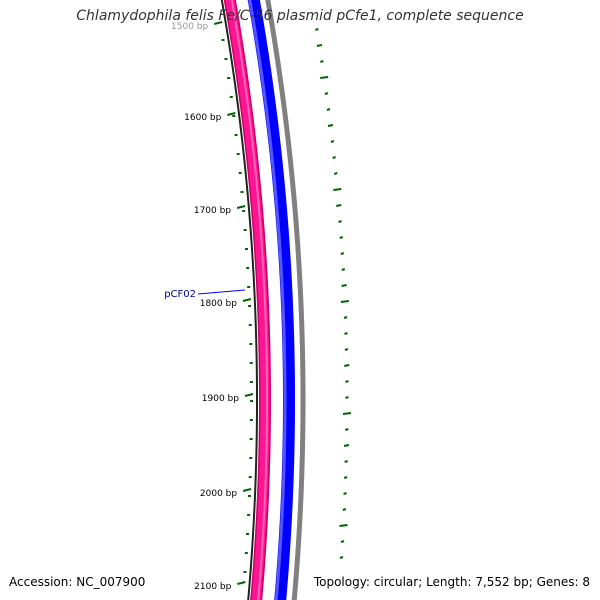  What do you see at coordinates (212, 211) in the screenshot?
I see `bp-tick-label: 1700 bp` at bounding box center [212, 211].